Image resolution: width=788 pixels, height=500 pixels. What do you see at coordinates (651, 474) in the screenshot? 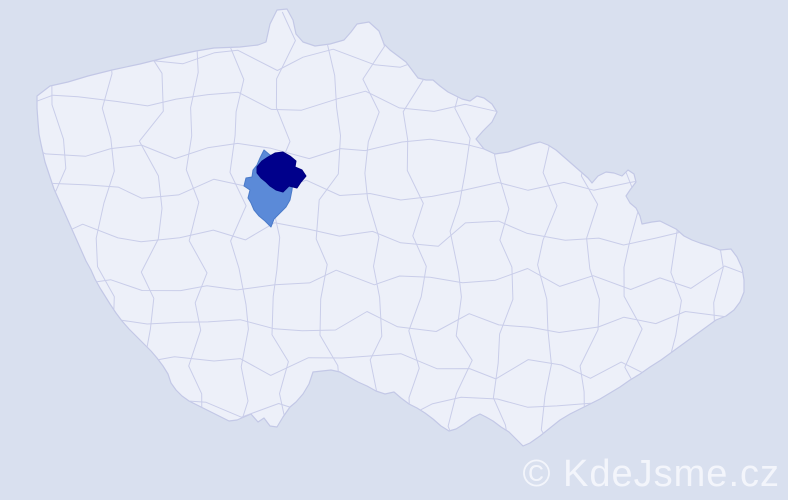
I see `watermark: © KdeJsme.cz` at bounding box center [651, 474].